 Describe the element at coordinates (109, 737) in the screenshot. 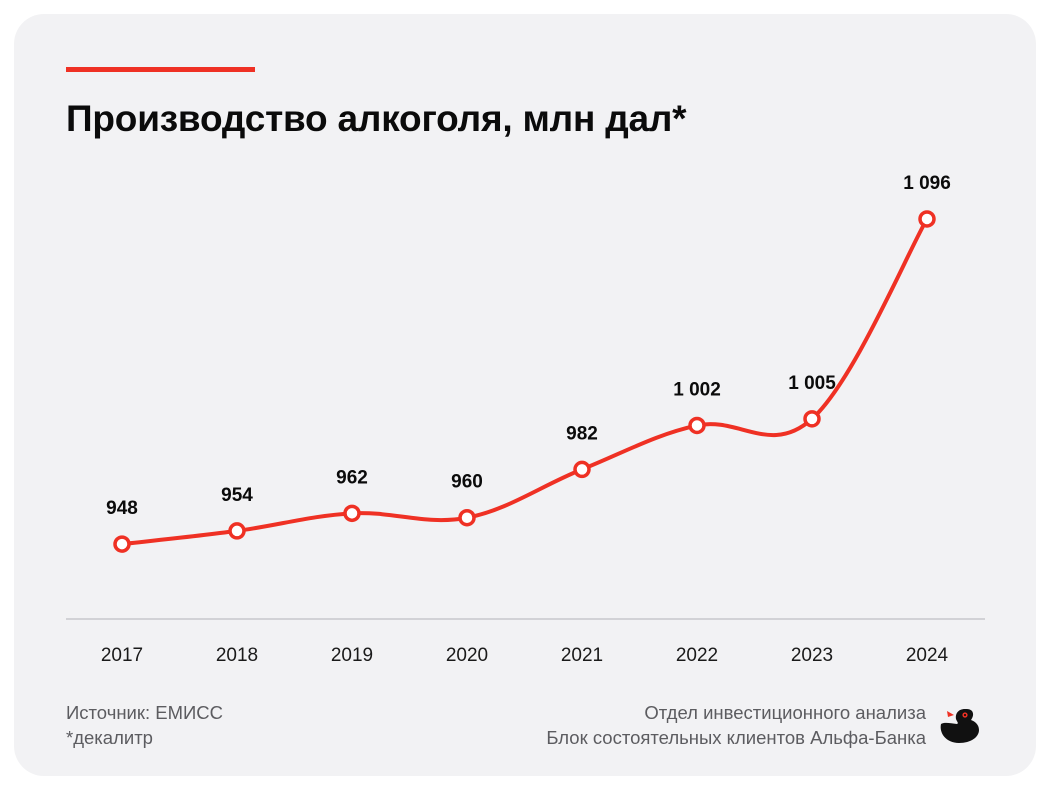

I see `unit-note: *декалитр` at that location.